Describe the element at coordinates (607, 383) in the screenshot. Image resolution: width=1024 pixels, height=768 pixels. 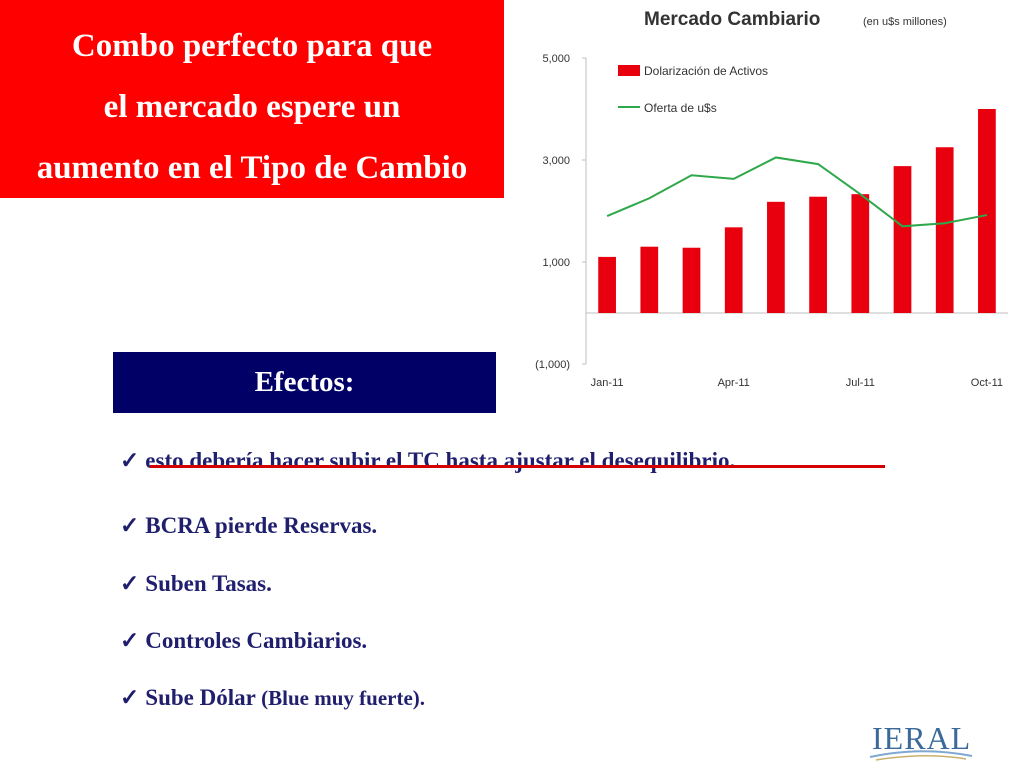
I see `x-tick-label: Jan-11` at that location.